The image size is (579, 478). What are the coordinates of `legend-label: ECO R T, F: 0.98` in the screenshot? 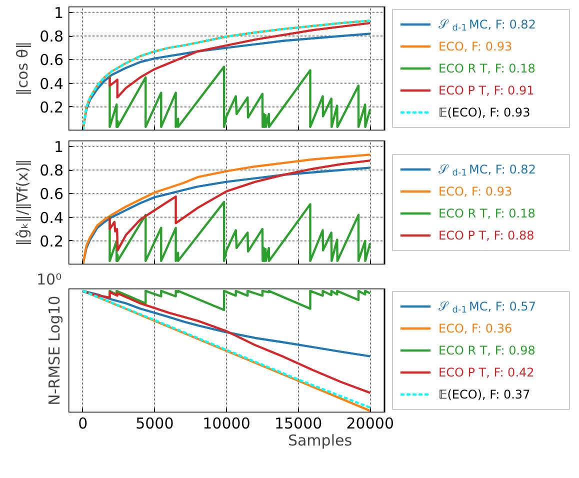 It's located at (487, 351).